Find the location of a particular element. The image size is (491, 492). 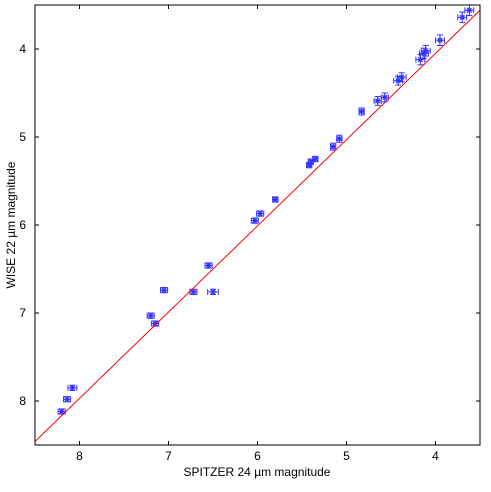

y-tick-label: 4 is located at coordinates (22, 49).